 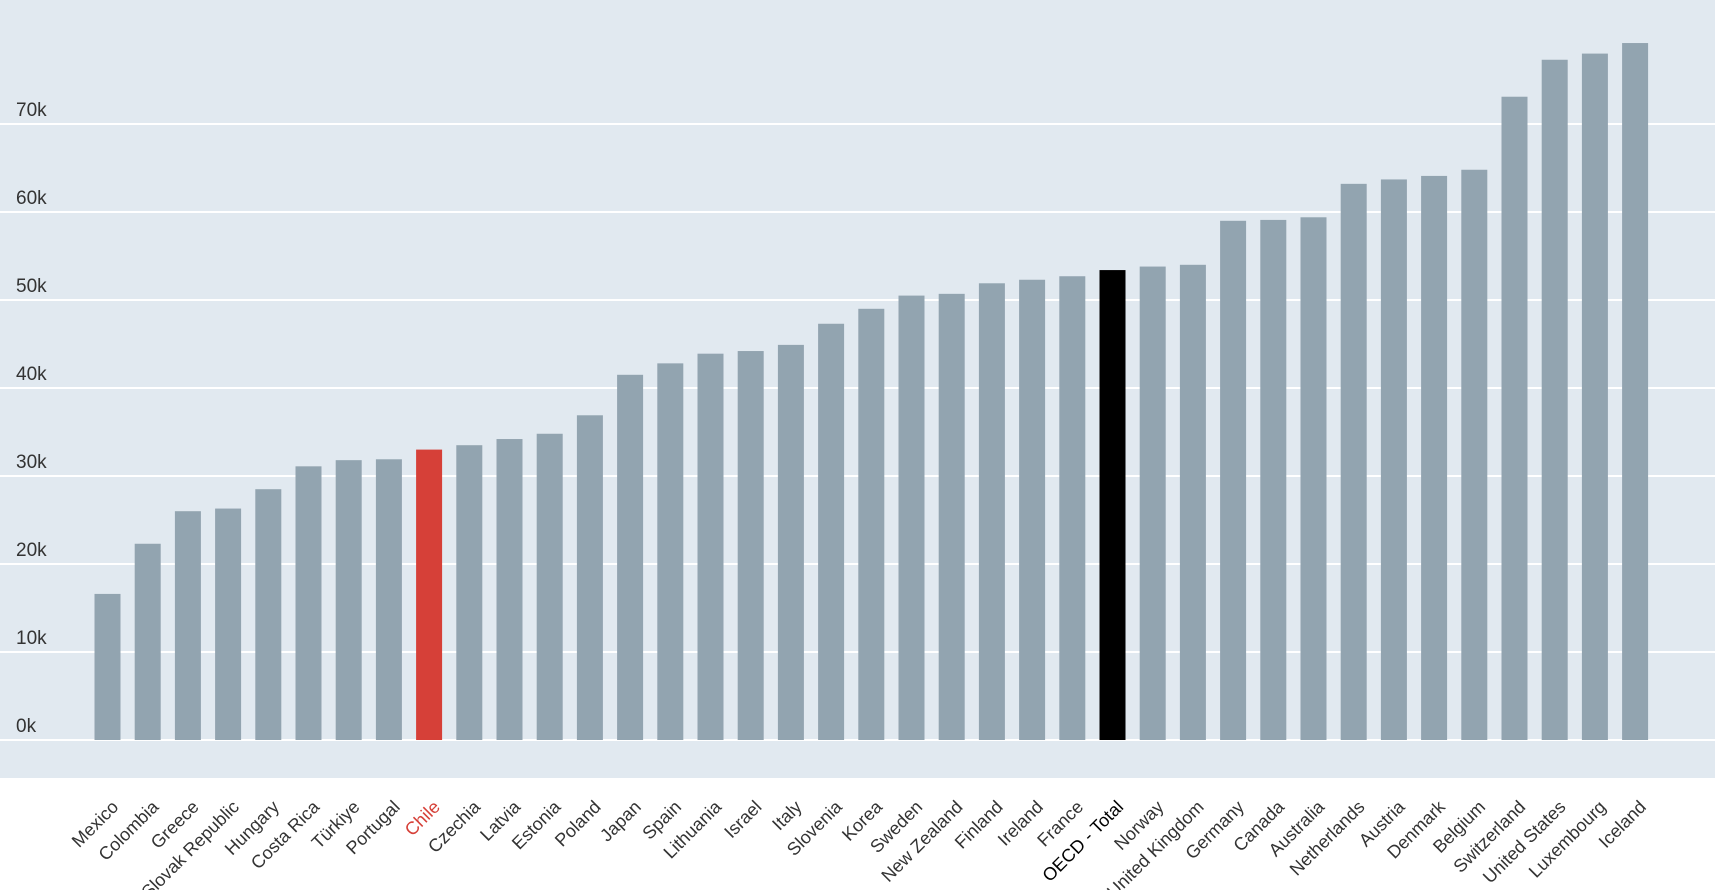 I want to click on y-tick-label: 10k, so click(x=31, y=638).